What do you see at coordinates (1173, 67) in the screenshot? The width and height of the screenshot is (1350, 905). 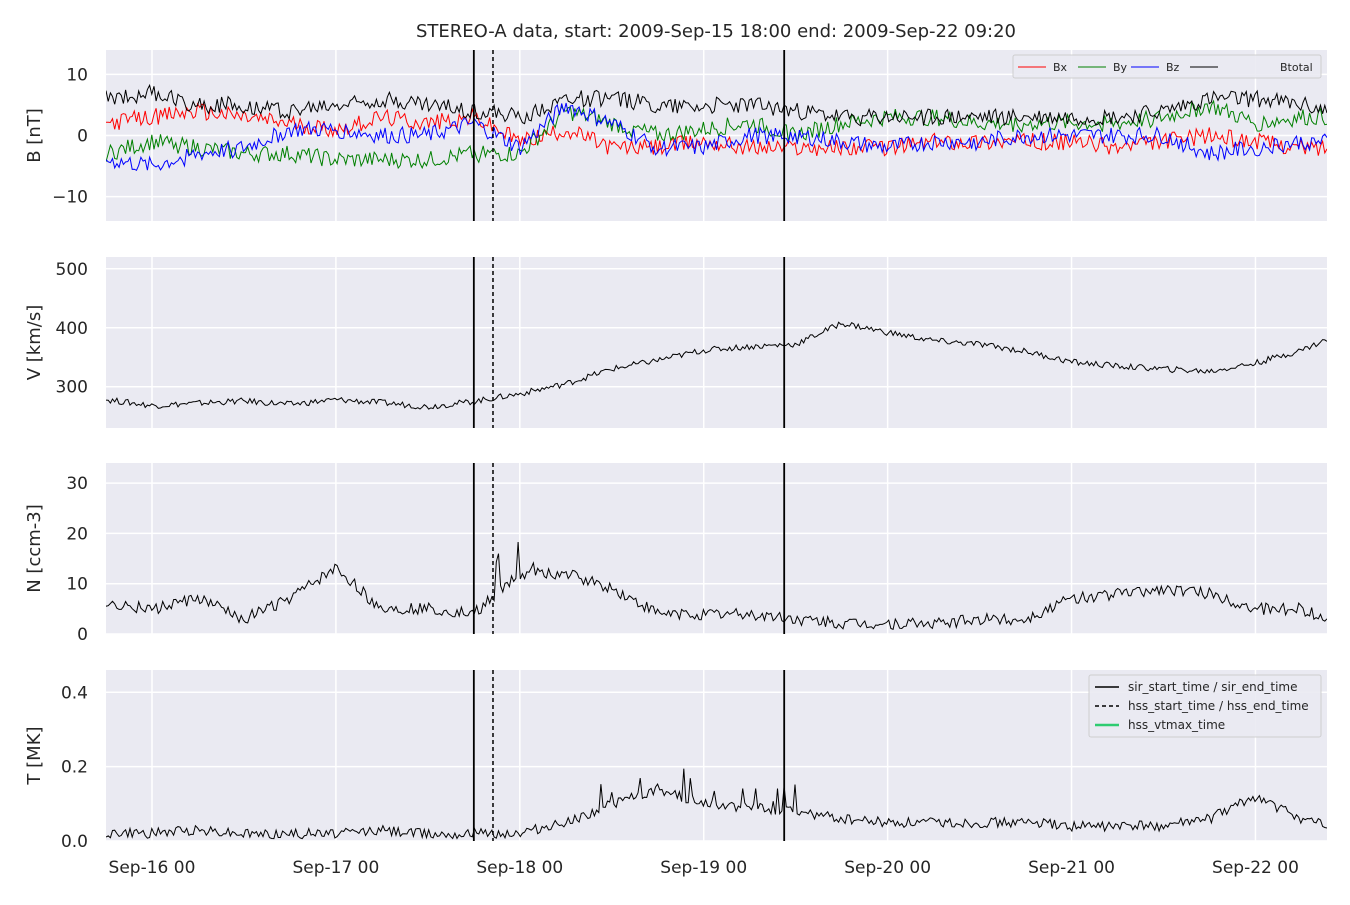 I see `legend-label-Bz: Bz` at bounding box center [1173, 67].